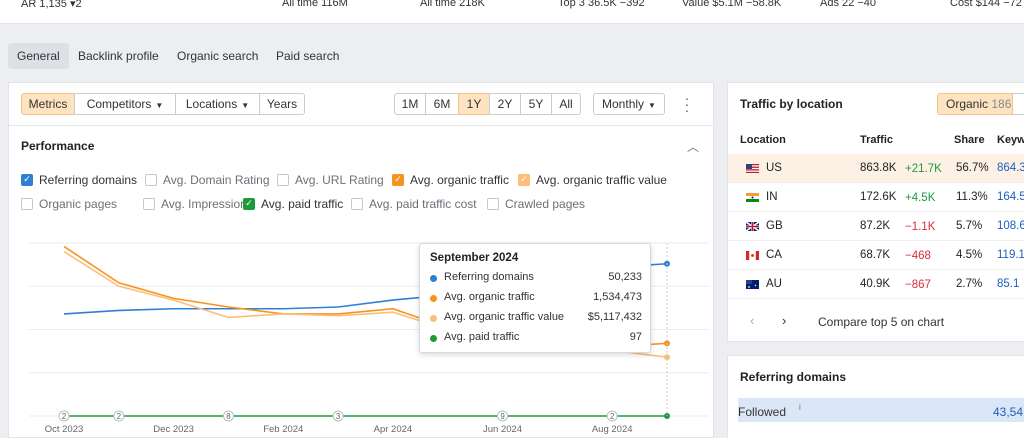  I want to click on tab-organic-search: Organic search, so click(218, 56).